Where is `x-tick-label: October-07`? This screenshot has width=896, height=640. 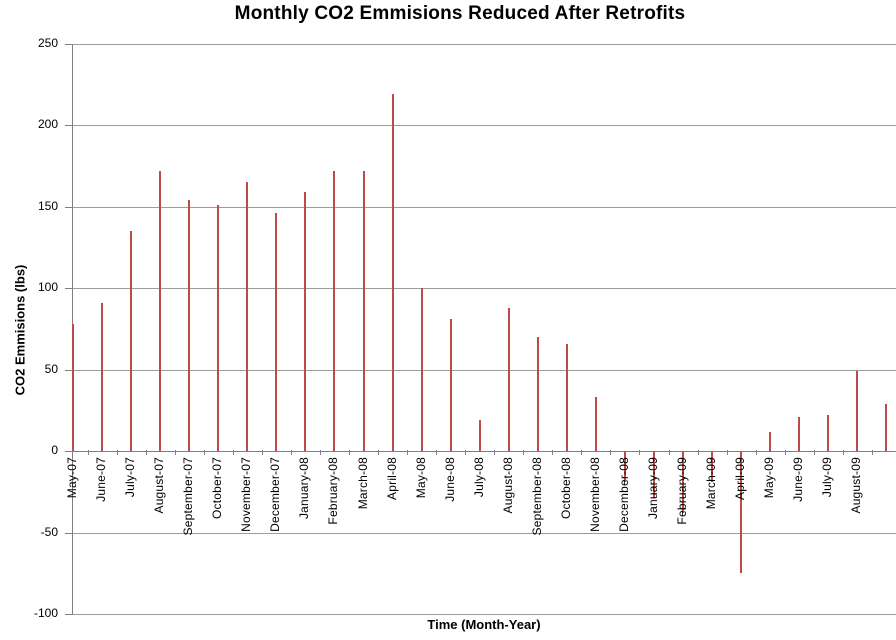
x-tick-label: October-07 is located at coordinates (217, 488).